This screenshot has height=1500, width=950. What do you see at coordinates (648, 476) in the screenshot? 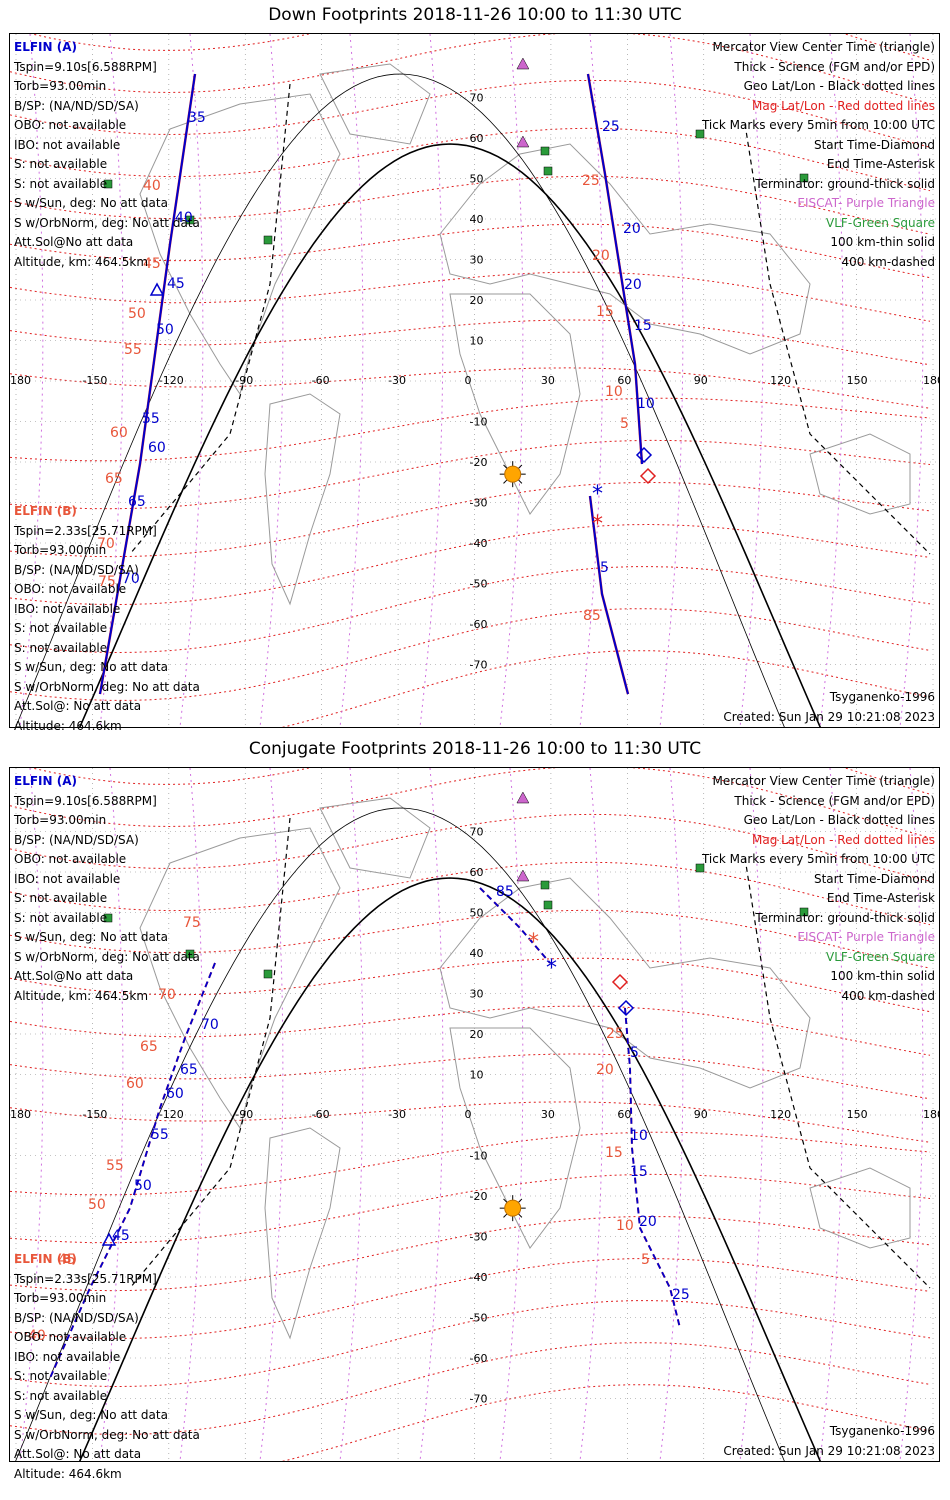
I see `start-diamond-b-icon` at bounding box center [648, 476].